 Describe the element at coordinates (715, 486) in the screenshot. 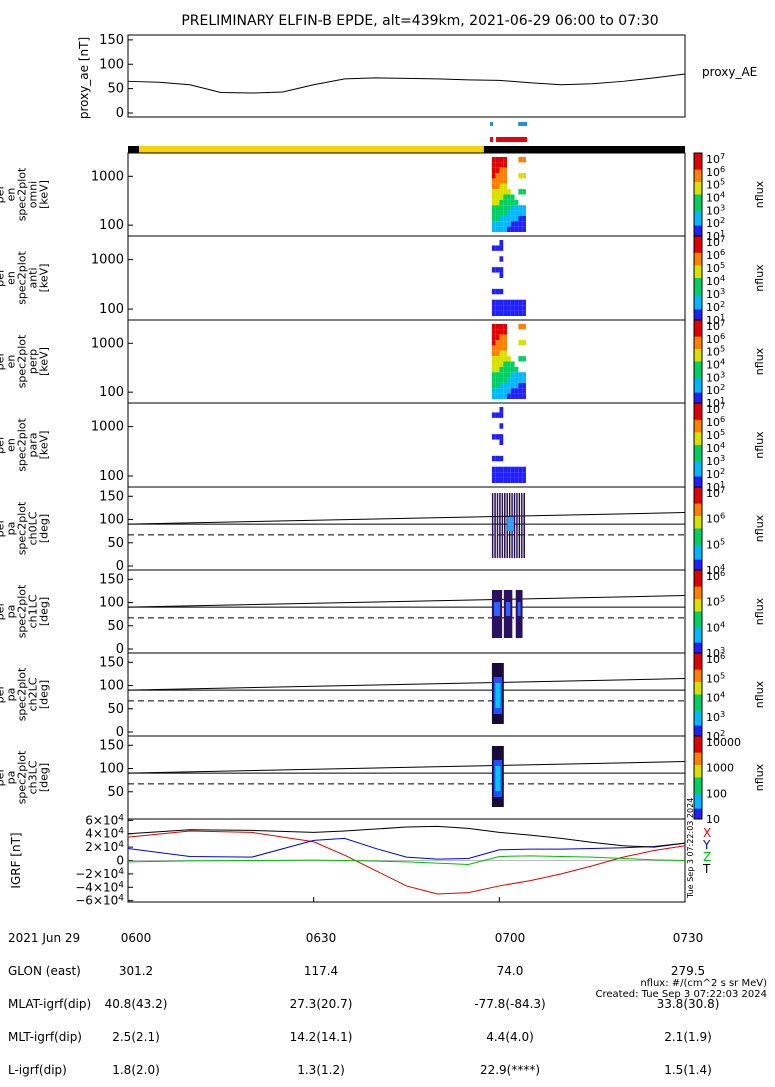

I see `colorbar-tick-label: 10¹` at that location.